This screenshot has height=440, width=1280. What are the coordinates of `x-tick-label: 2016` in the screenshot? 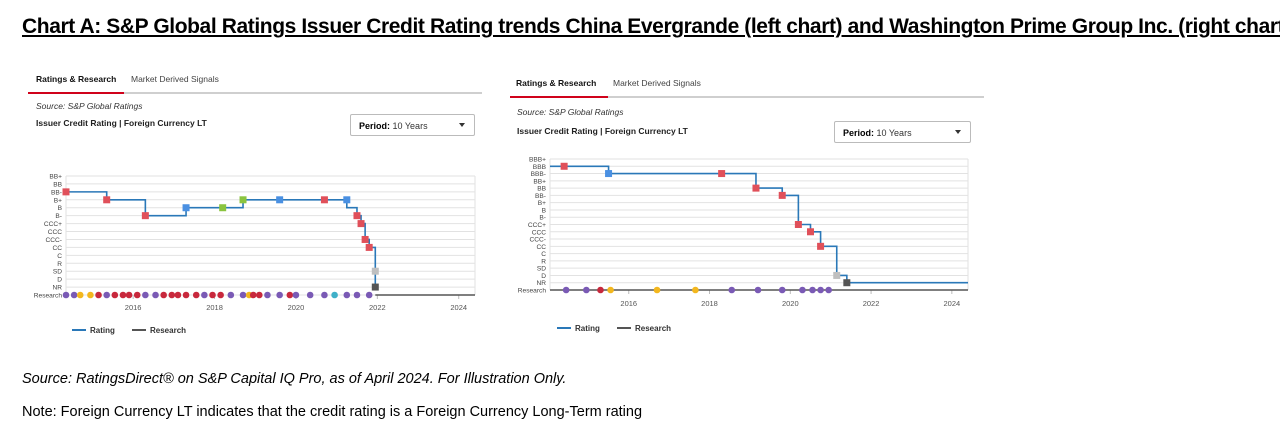 It's located at (133, 307).